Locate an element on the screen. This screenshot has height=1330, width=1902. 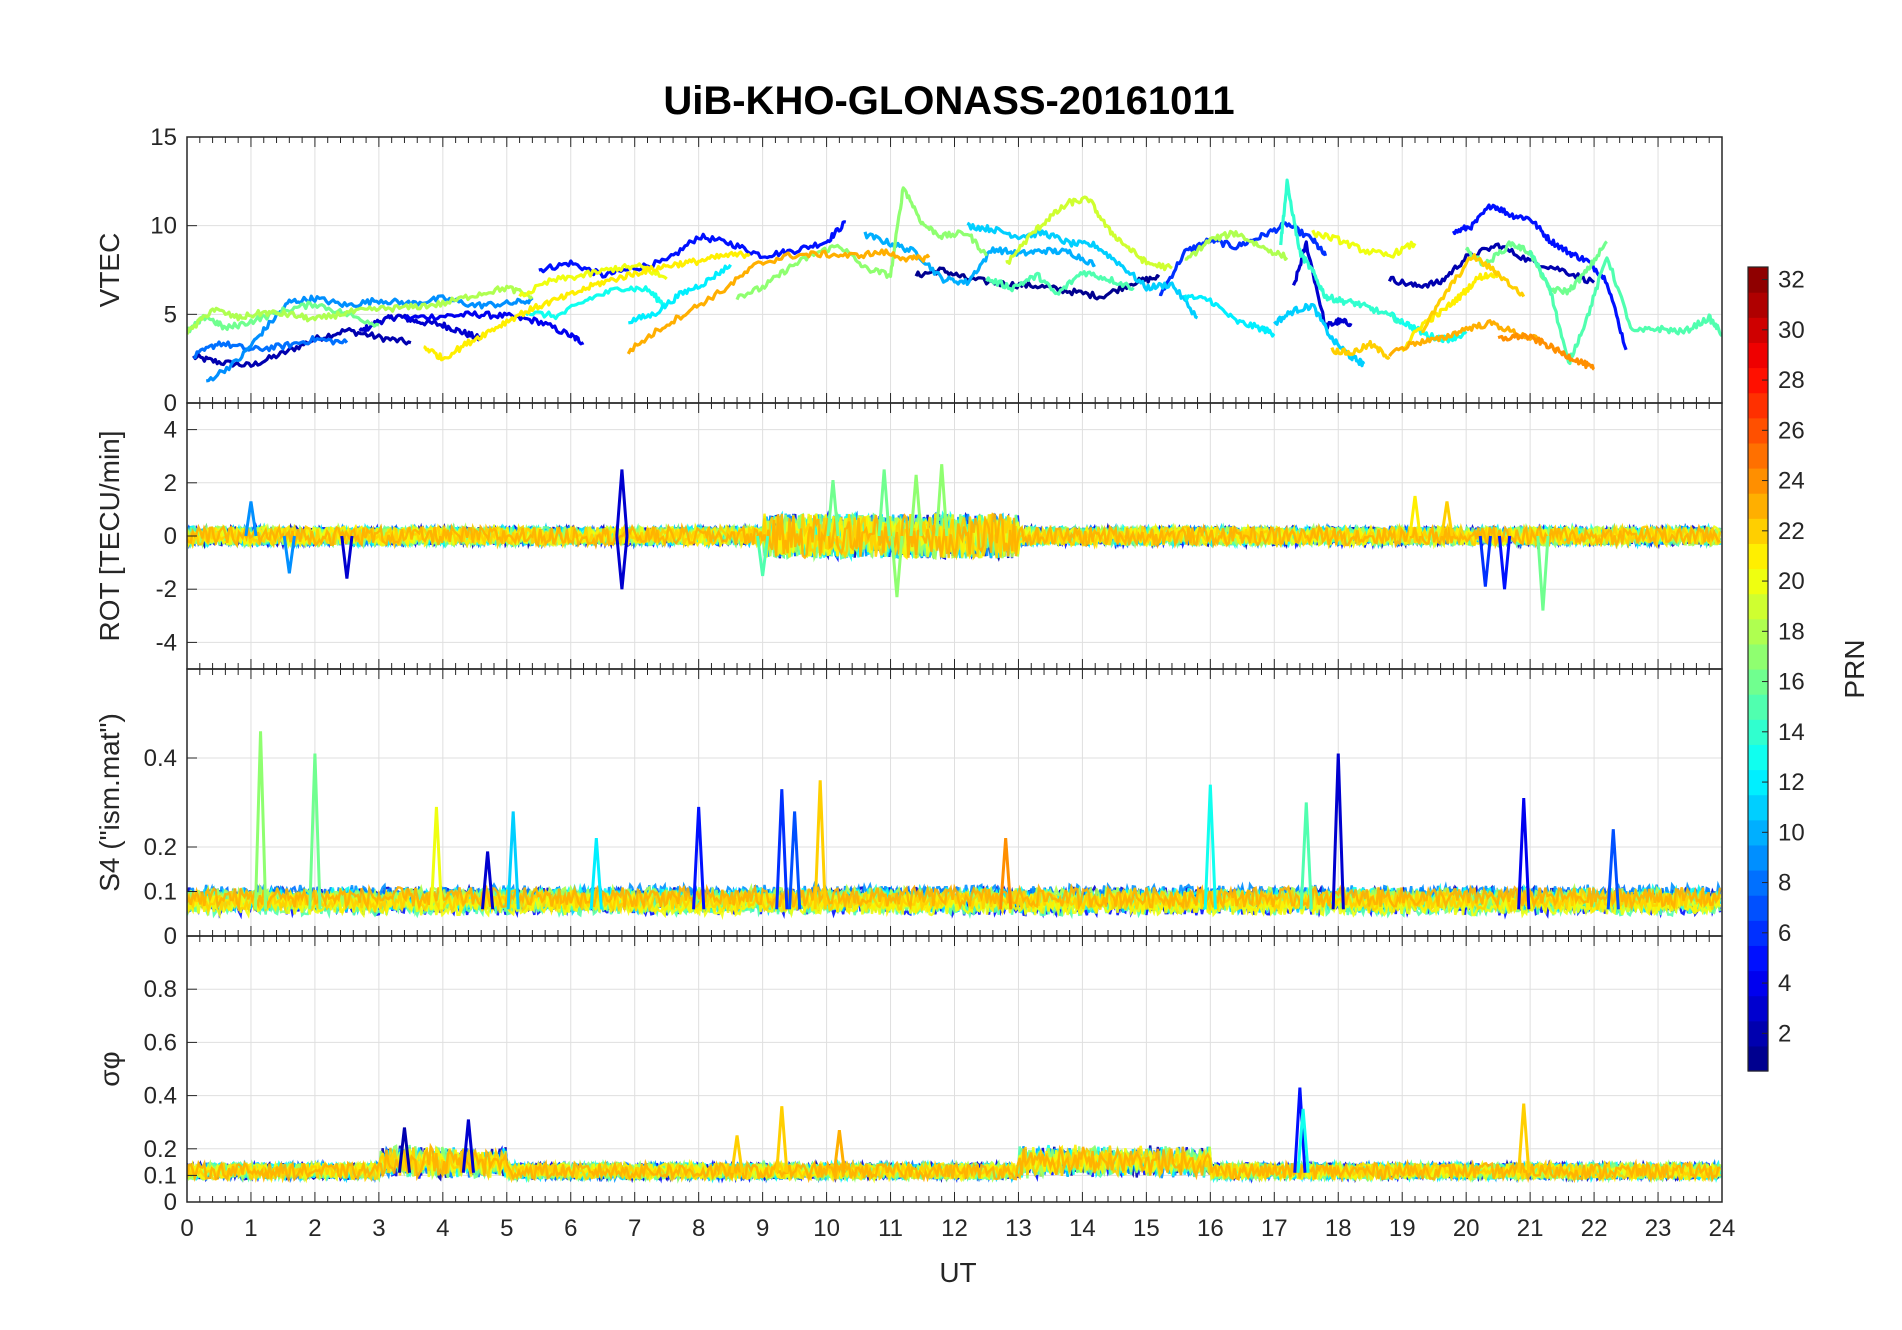
colorbar-frame is located at coordinates (1758, 669).